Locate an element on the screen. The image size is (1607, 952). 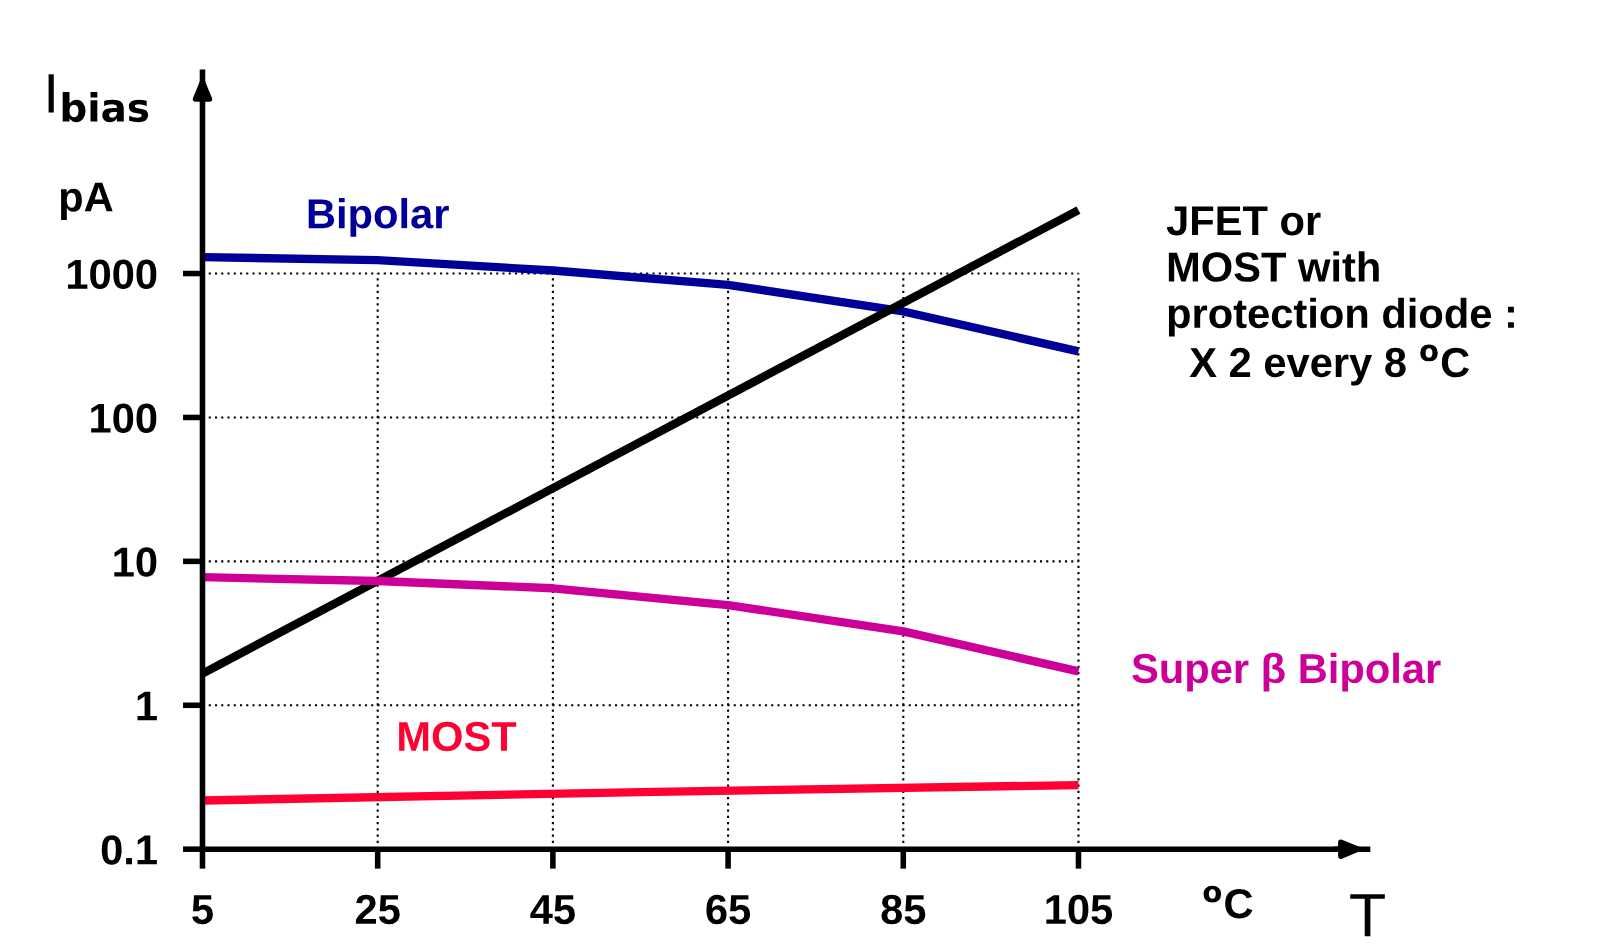
x-tick-label: 65 is located at coordinates (728, 909).